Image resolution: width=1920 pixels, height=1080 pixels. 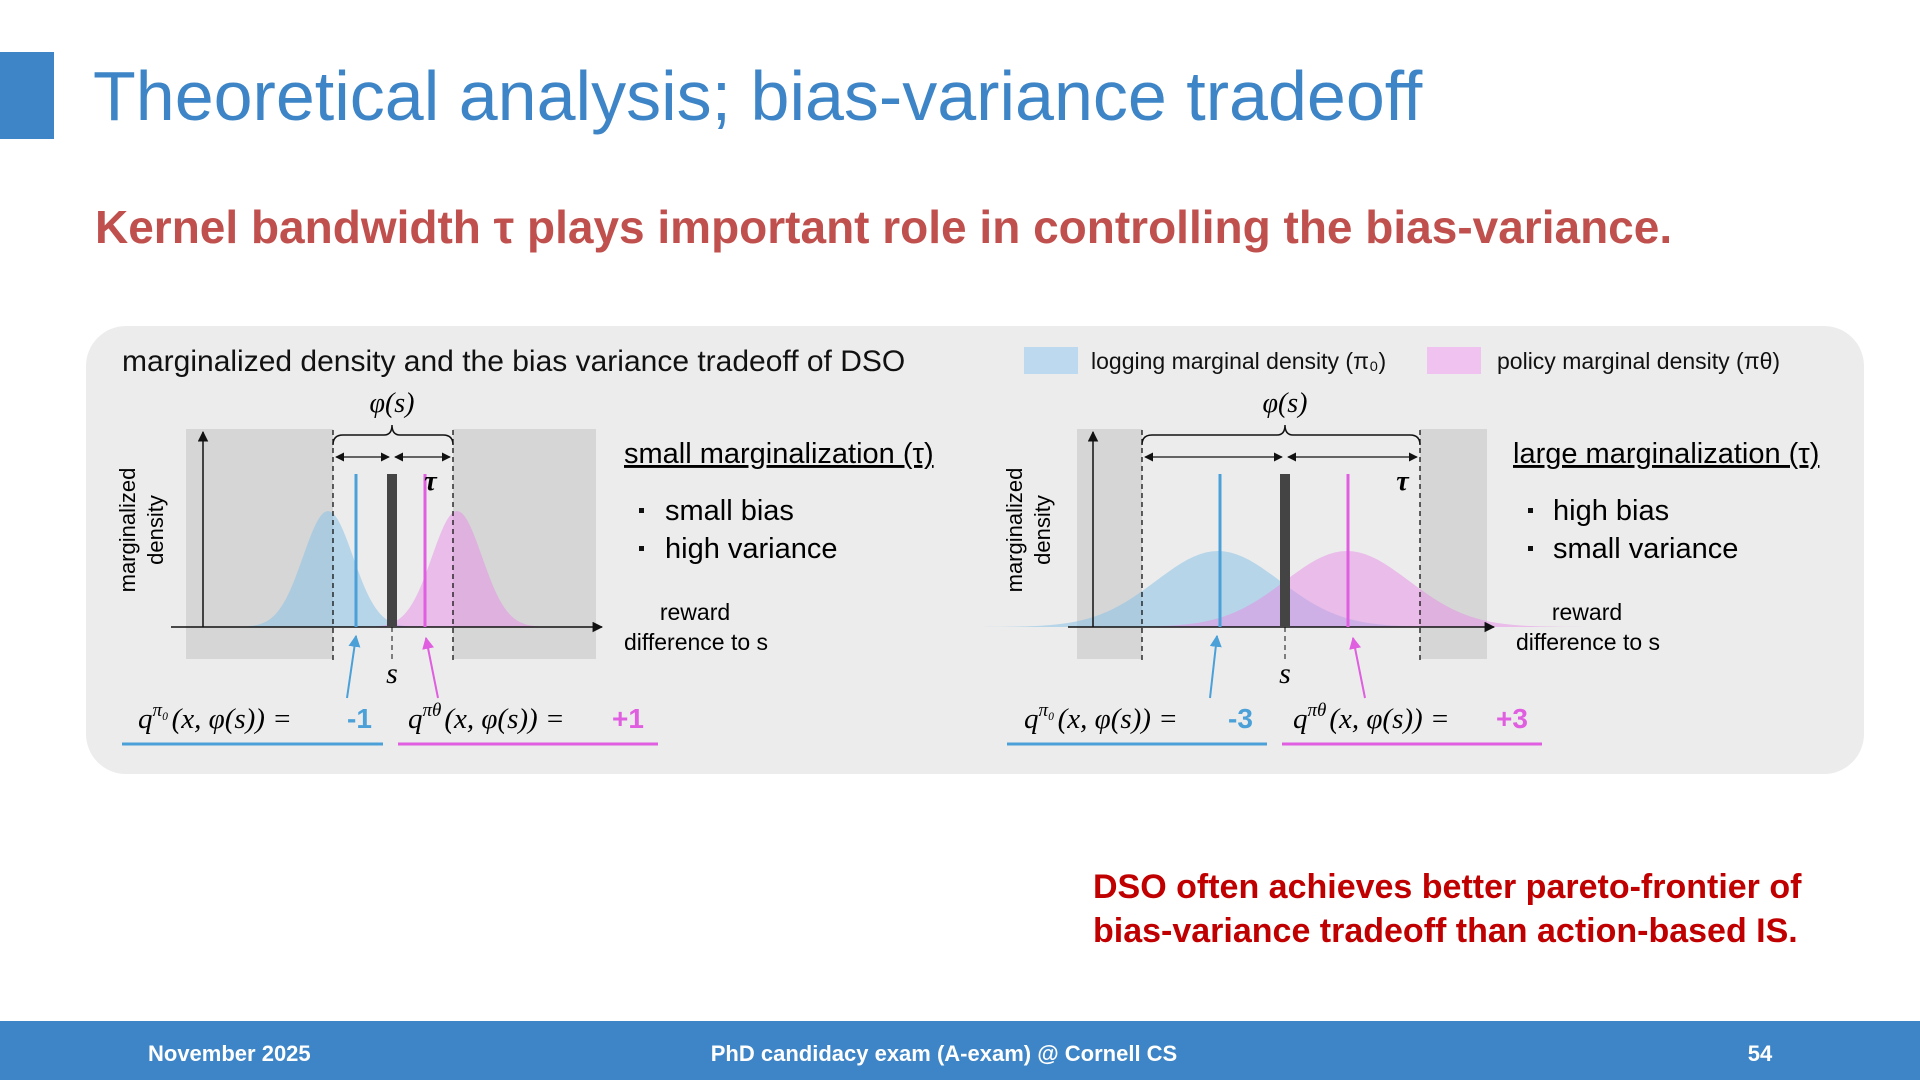 What do you see at coordinates (1638, 361) in the screenshot?
I see `legend-label: policy marginal density (πθ)` at bounding box center [1638, 361].